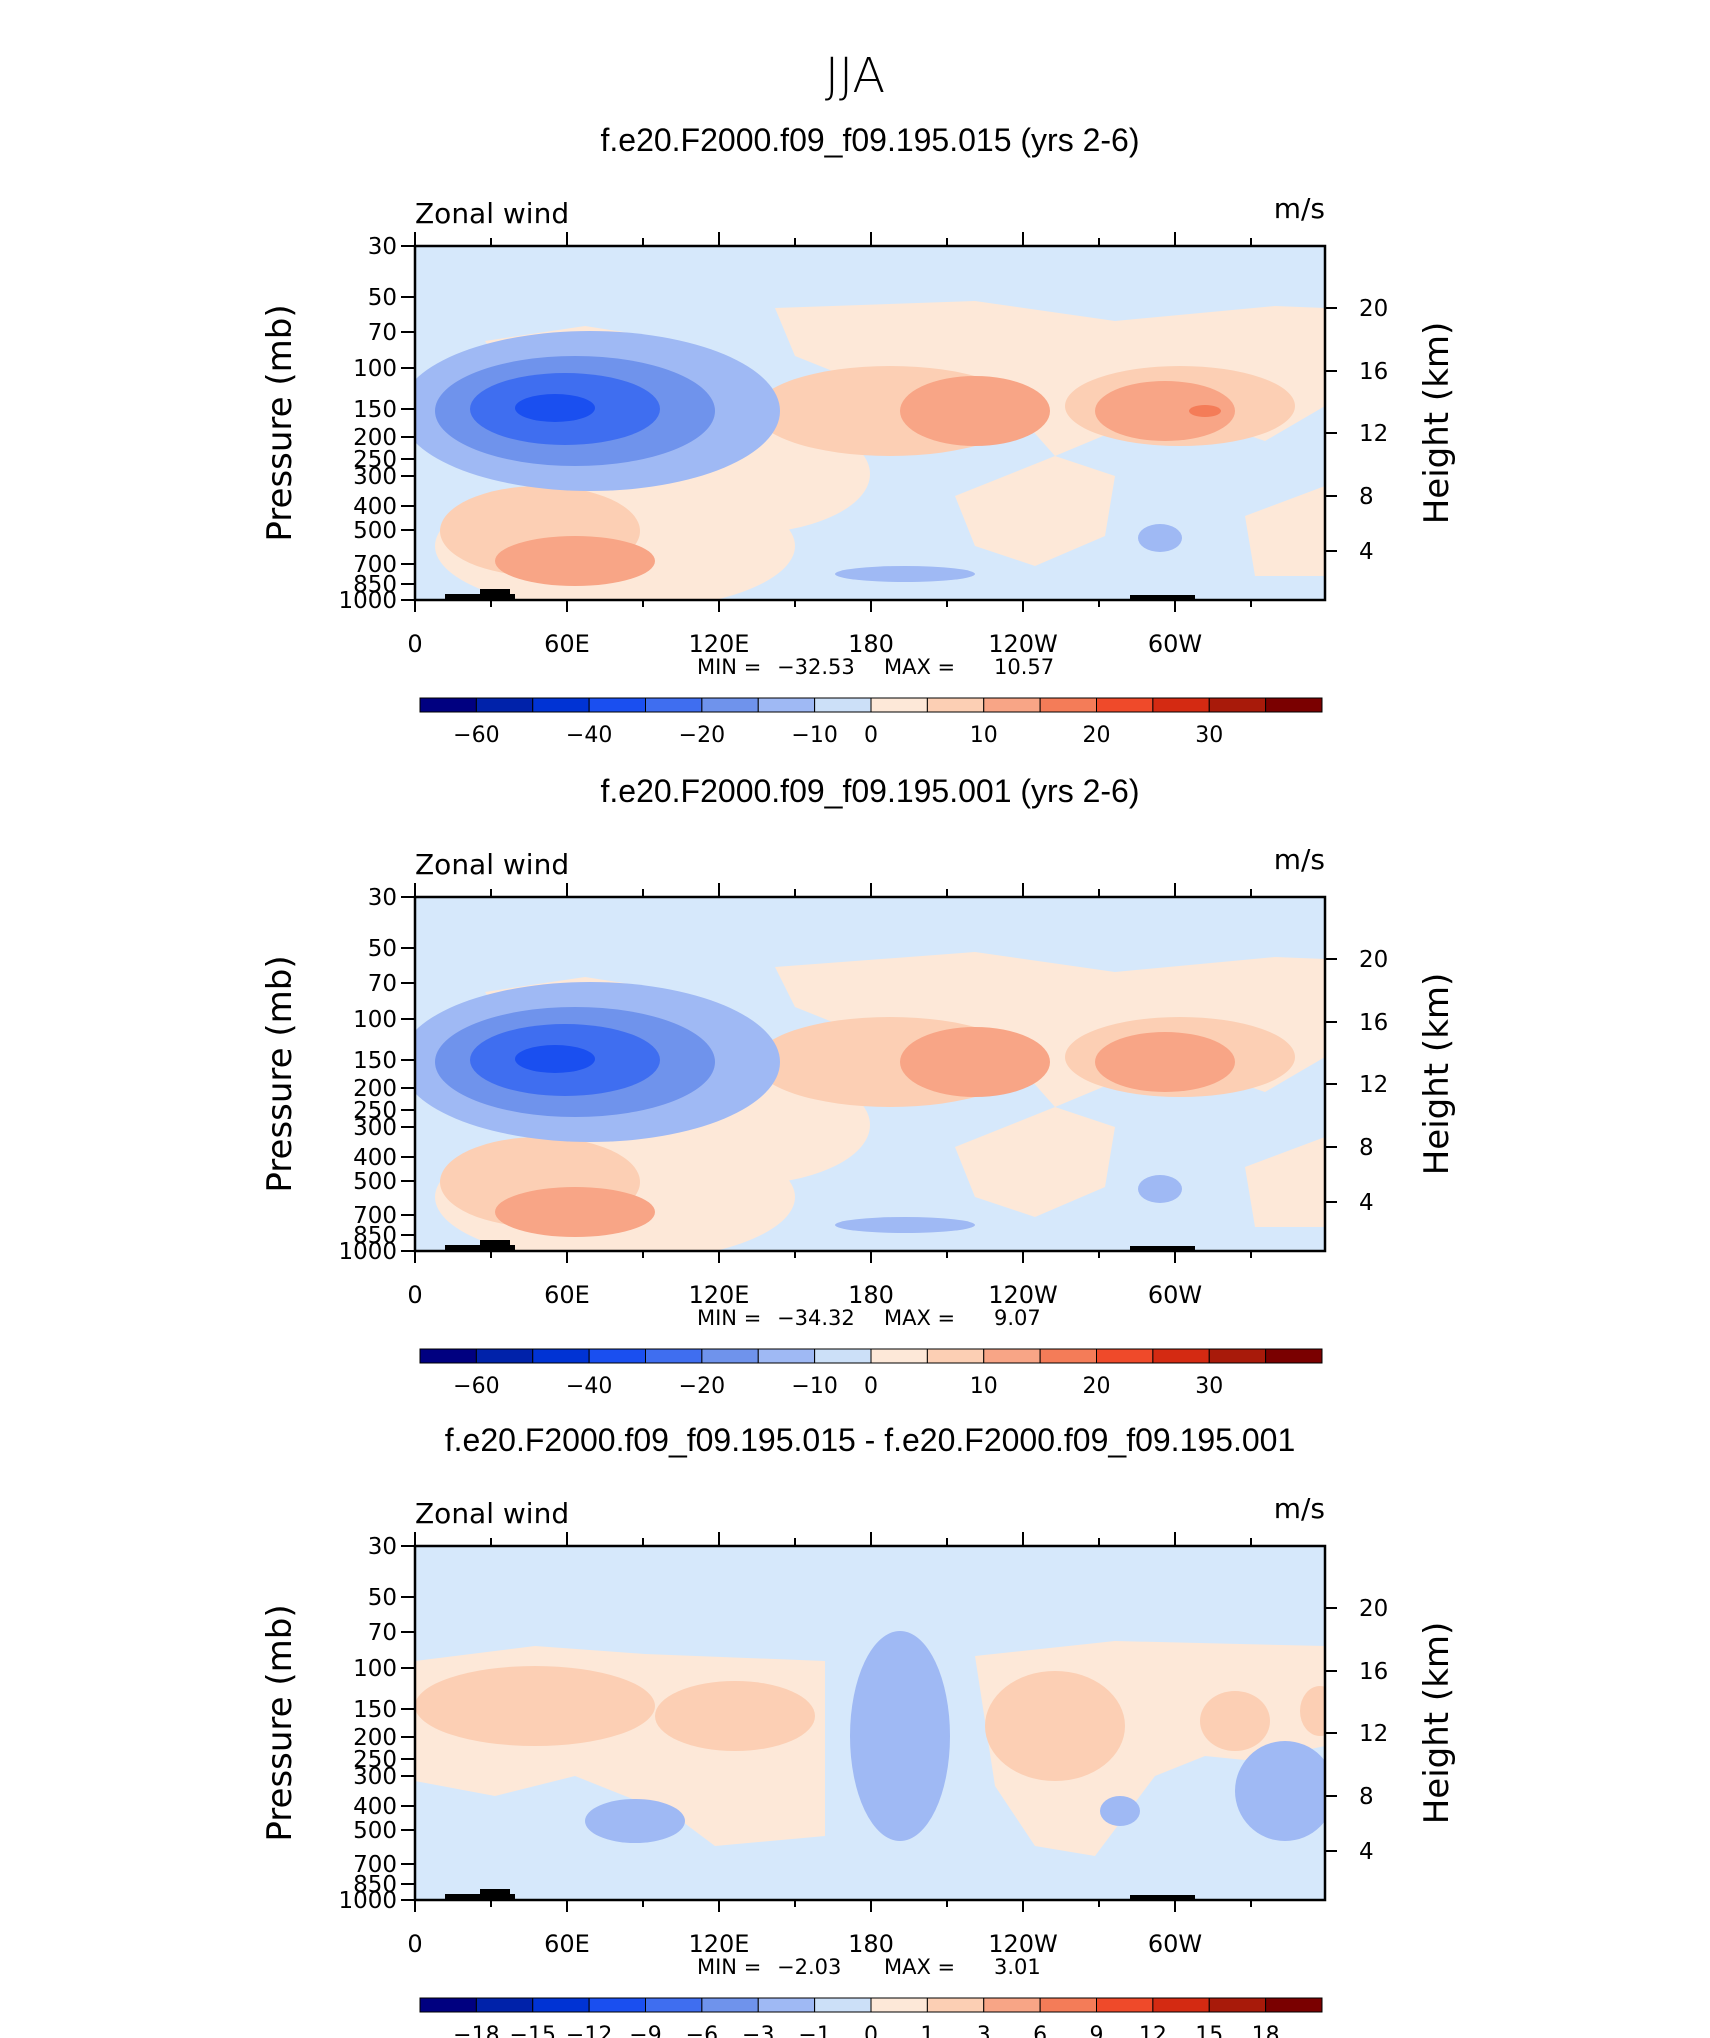  Describe the element at coordinates (702, 1386) in the screenshot. I see `colorbar-tick-label: −20` at that location.